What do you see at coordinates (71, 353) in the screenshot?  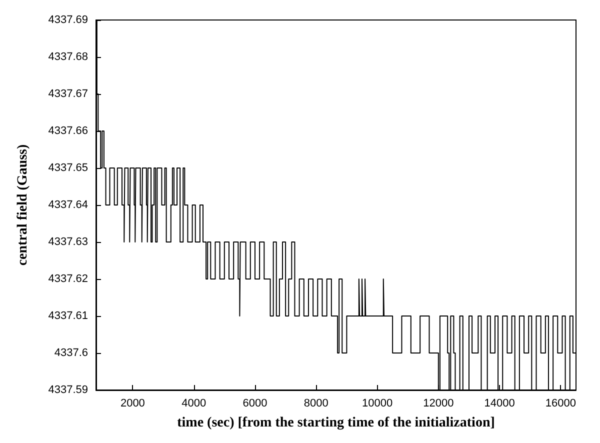 I see `y-tick-label: 4337.6` at bounding box center [71, 353].